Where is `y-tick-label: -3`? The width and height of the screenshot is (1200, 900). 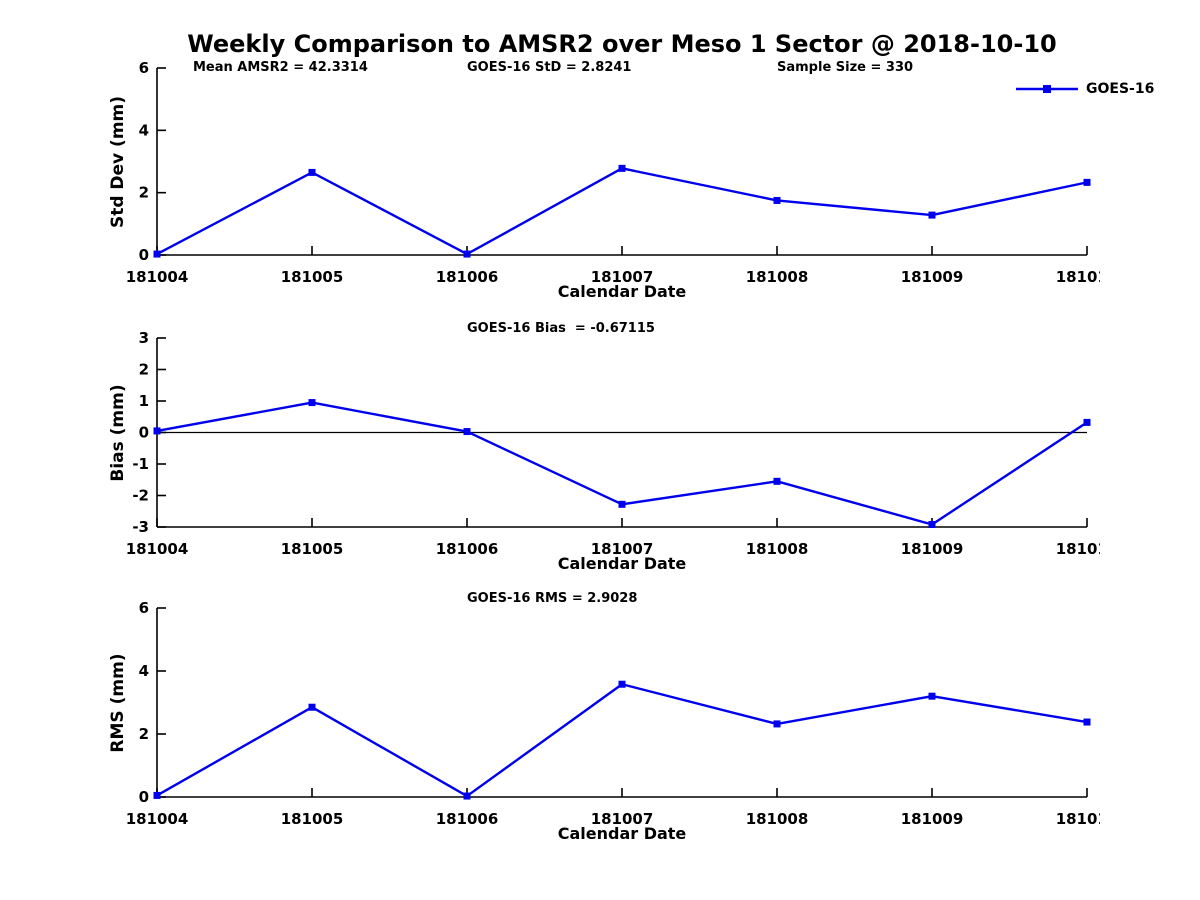 y-tick-label: -3 is located at coordinates (140, 527).